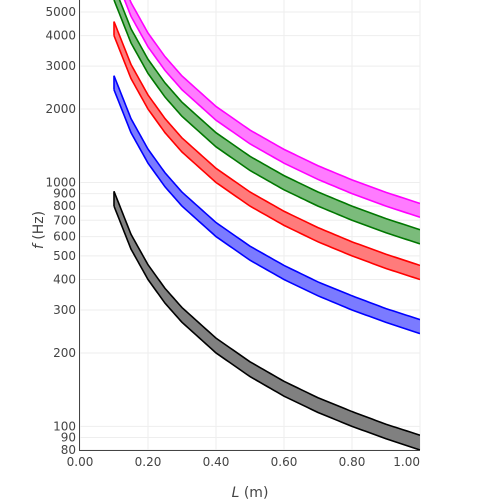  I want to click on y-tick-label: 100, so click(64, 426).